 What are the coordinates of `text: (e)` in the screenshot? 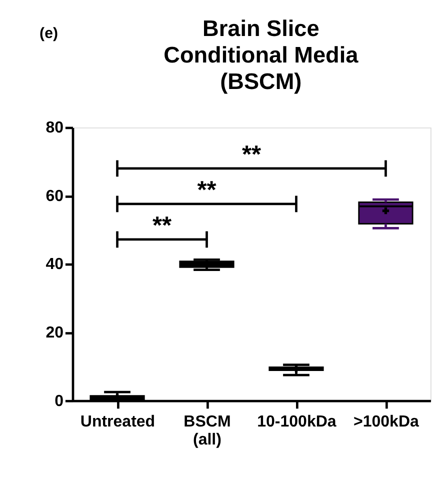 It's located at (49, 33).